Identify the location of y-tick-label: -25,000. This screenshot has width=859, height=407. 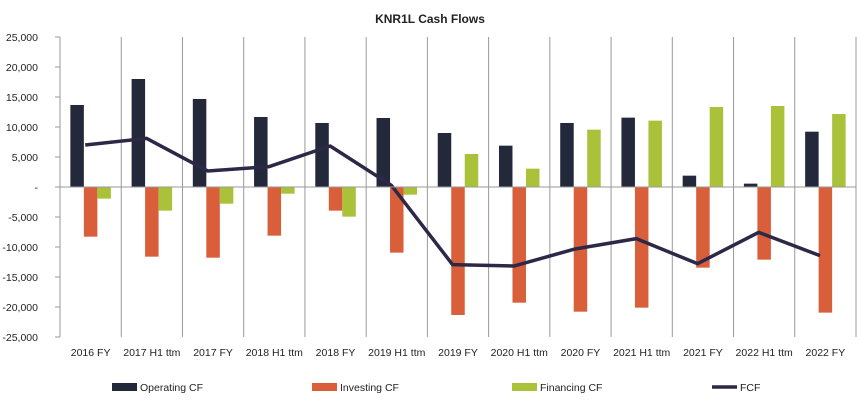
(20, 338).